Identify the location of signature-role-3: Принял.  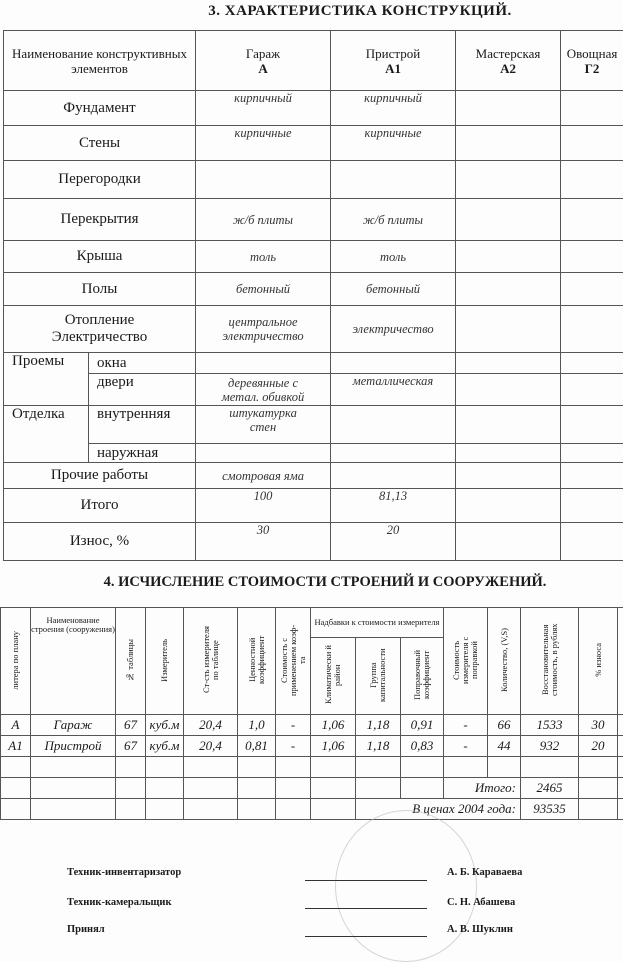
(86, 929).